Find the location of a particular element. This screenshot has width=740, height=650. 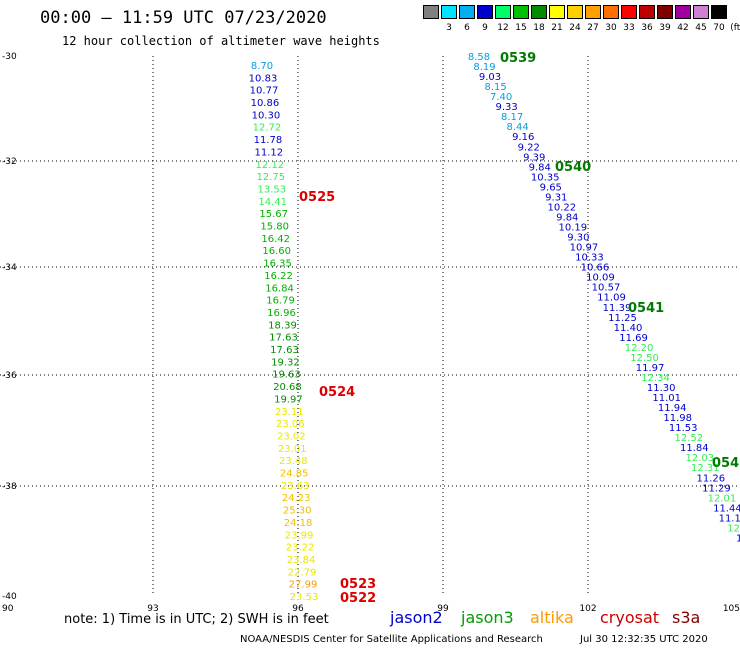

legend-cryosat: cryosat is located at coordinates (630, 617).